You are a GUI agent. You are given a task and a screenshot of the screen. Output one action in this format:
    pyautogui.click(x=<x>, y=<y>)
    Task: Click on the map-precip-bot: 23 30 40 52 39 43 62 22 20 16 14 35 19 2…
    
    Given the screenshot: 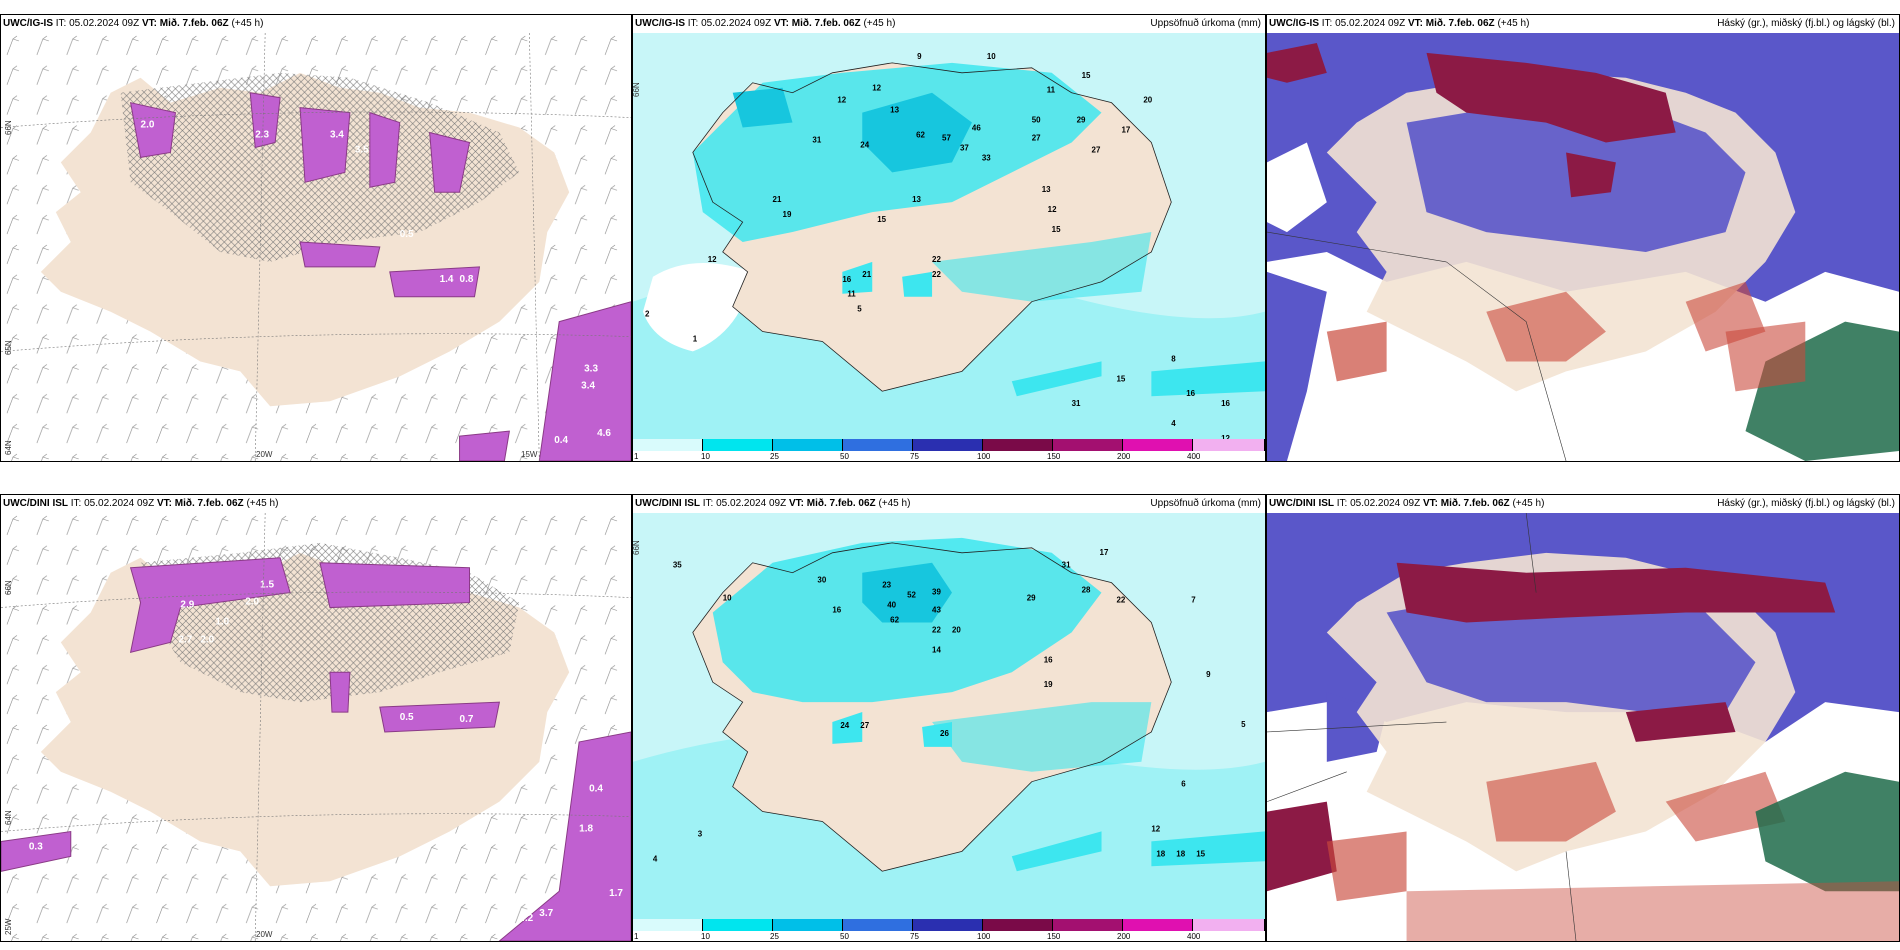 What is the action you would take?
    pyautogui.click(x=949, y=716)
    